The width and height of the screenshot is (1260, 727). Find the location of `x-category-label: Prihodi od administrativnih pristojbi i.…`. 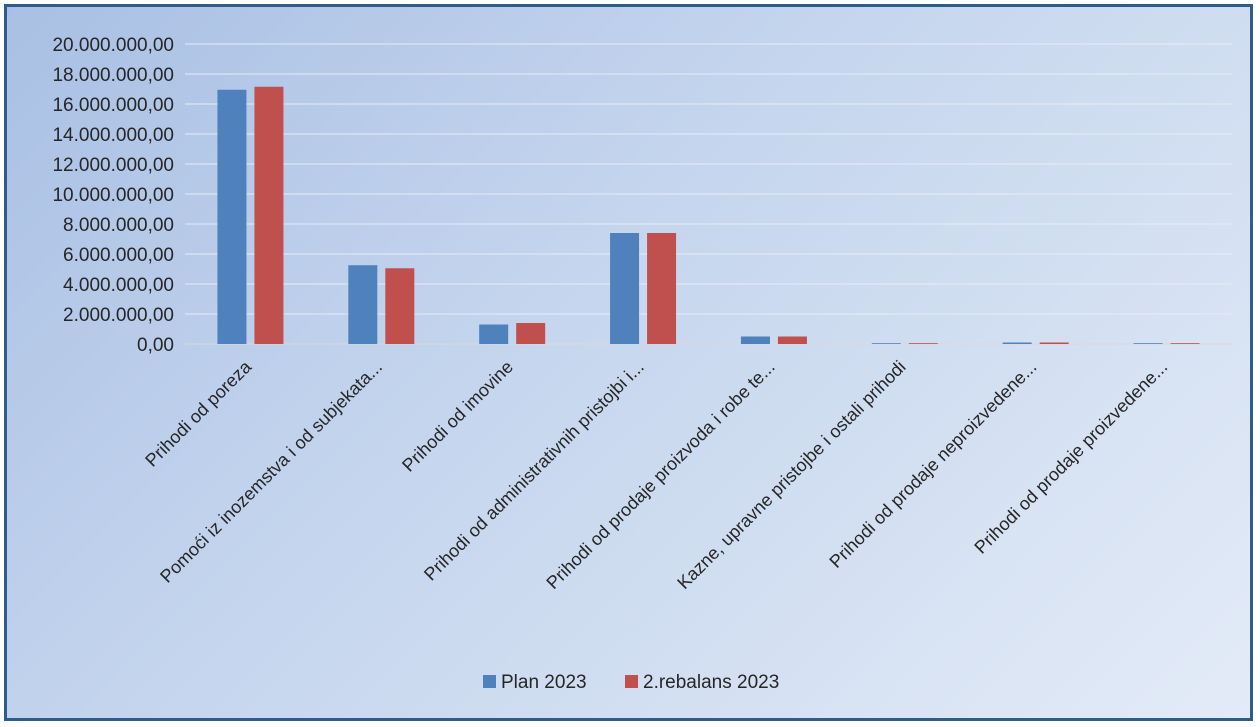

x-category-label: Prihodi od administrativnih pristojbi i.… is located at coordinates (534, 471).